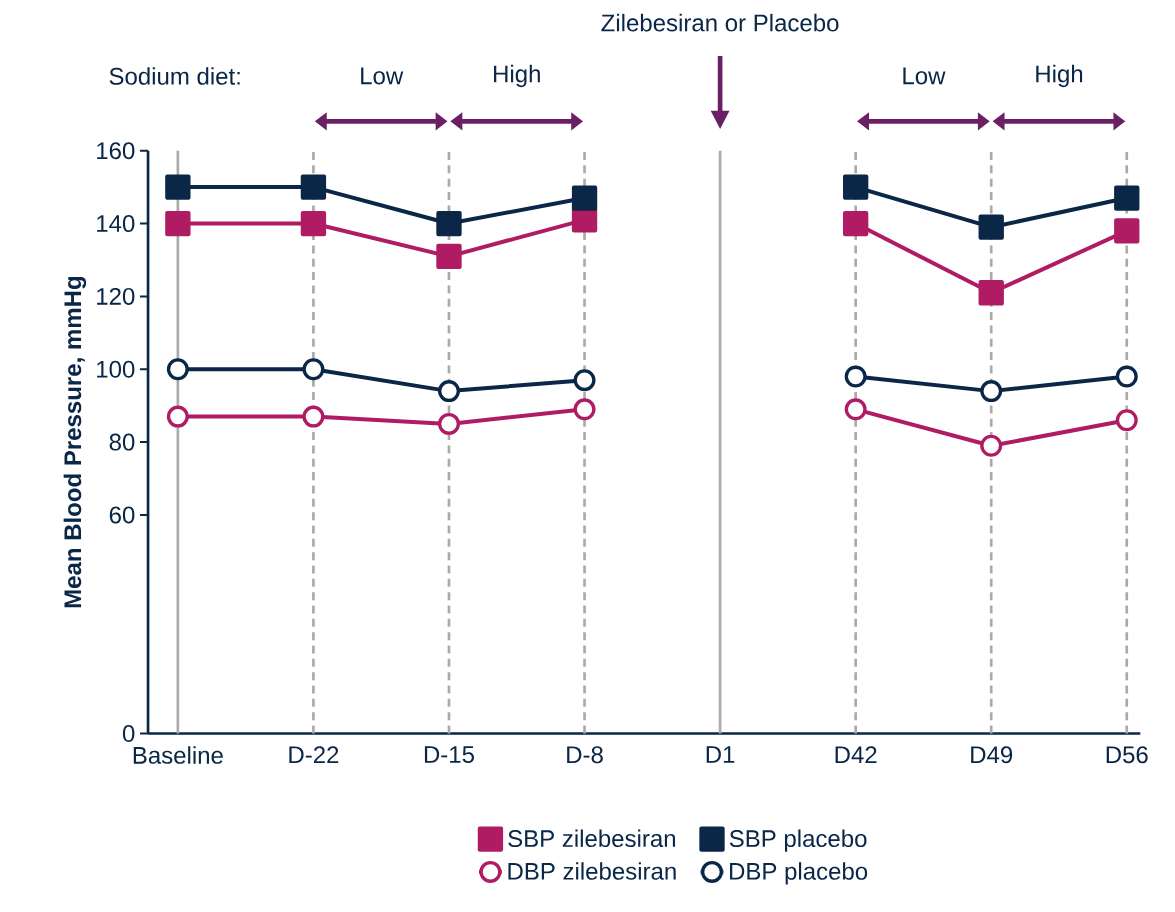  I want to click on y-tick-label: 60, so click(122, 515).